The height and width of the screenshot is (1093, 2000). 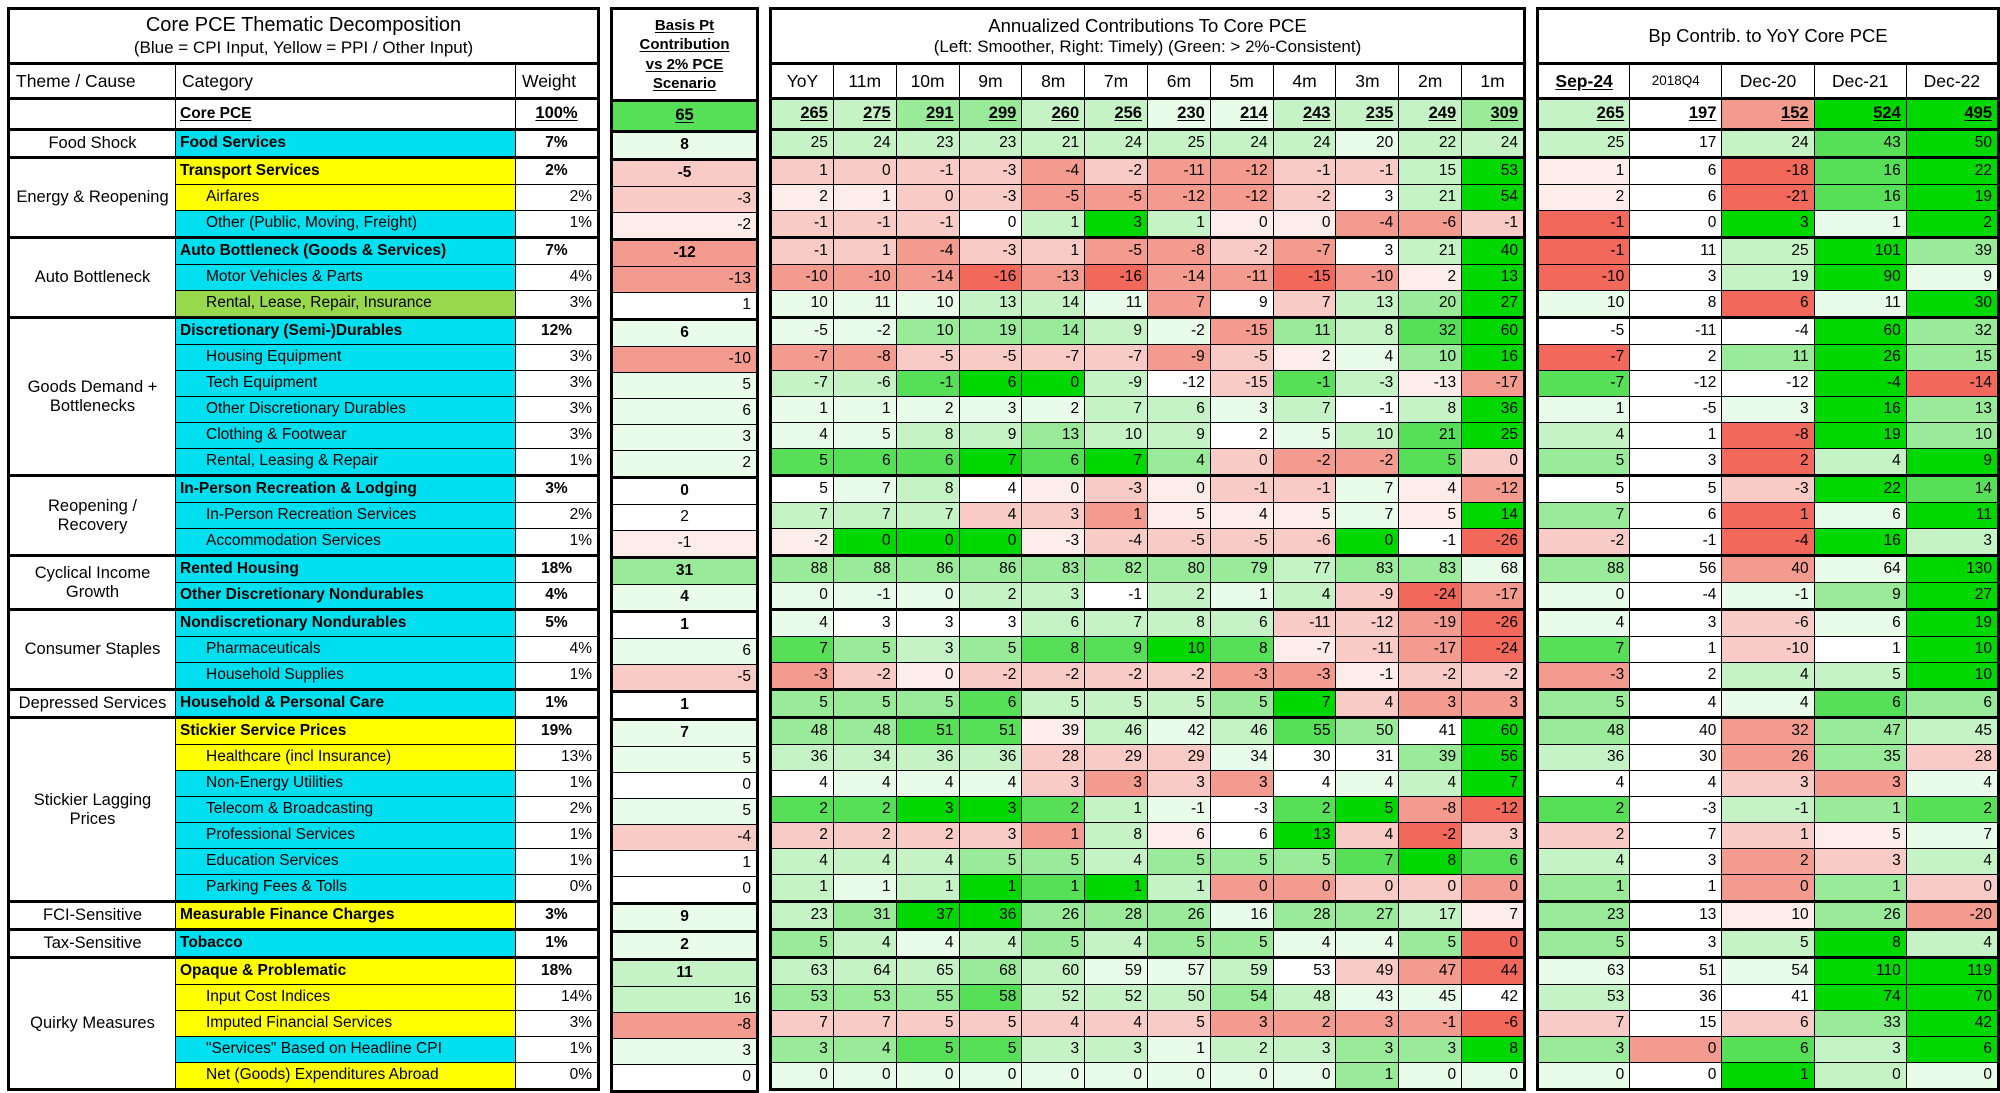 I want to click on table-row: -5, so click(x=685, y=678).